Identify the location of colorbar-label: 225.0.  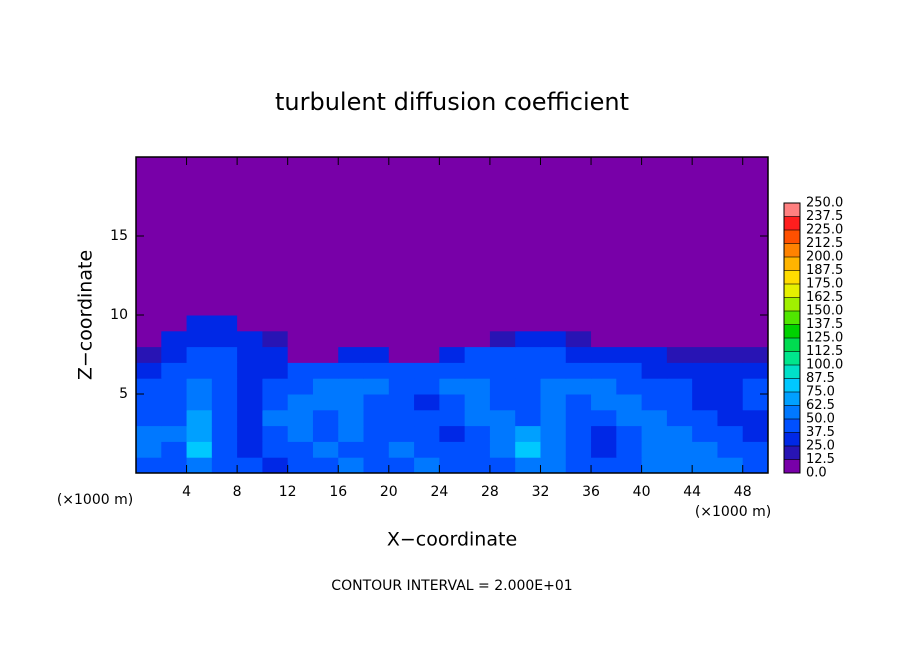
(824, 230).